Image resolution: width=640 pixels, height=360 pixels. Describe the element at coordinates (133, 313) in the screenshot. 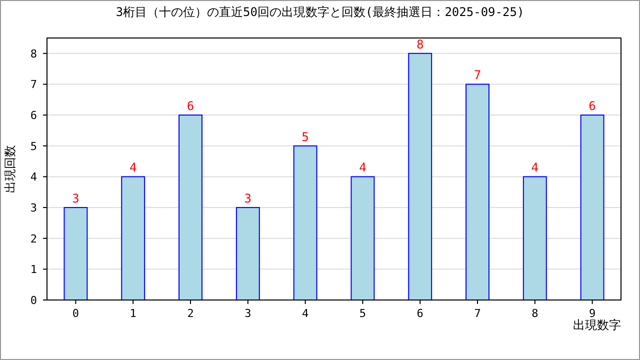

I see `x-tick-label: 1` at that location.